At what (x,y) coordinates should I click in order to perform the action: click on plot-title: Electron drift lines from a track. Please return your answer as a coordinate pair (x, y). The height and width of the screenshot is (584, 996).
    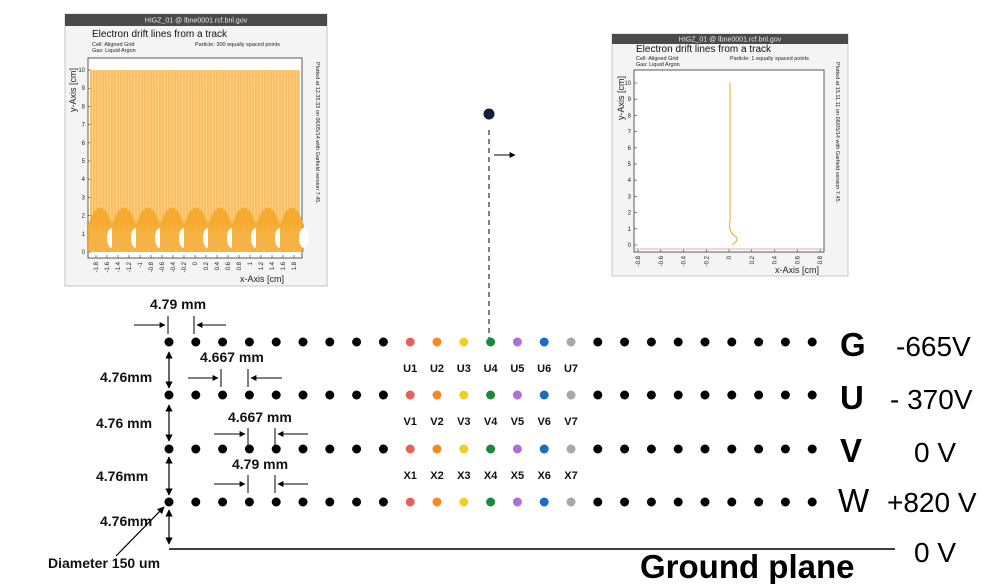
    Looking at the image, I should click on (704, 49).